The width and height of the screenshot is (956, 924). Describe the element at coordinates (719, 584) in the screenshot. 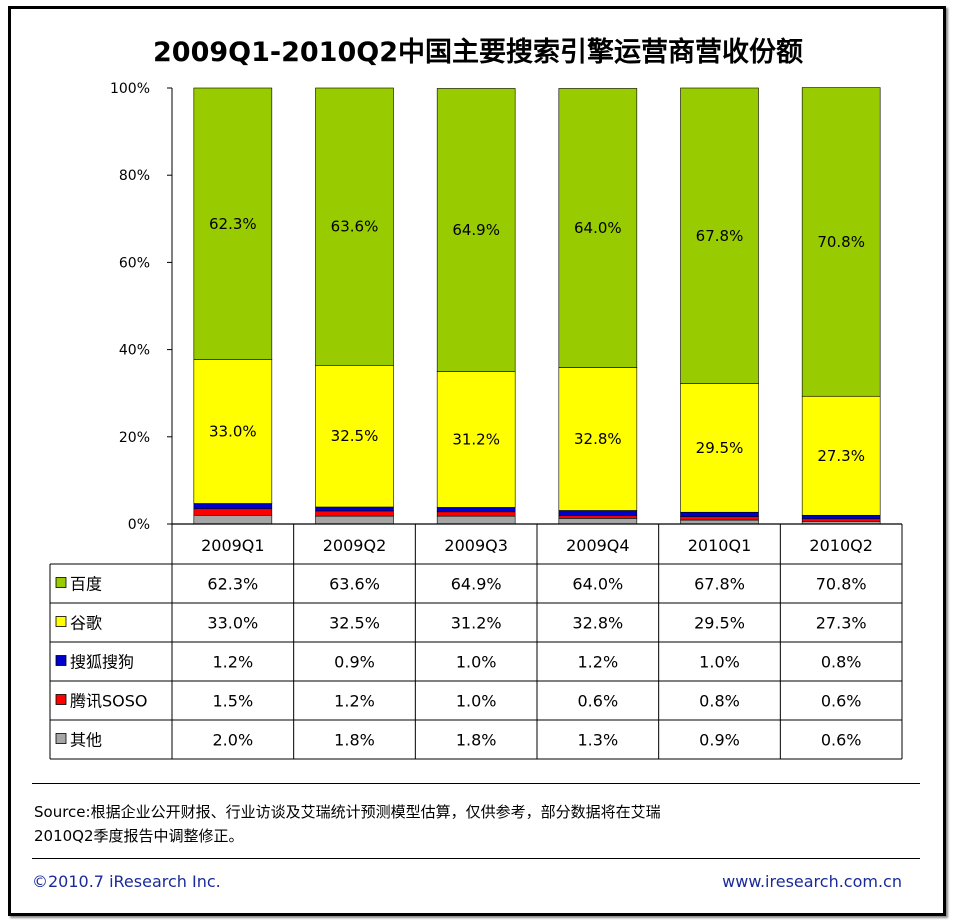

I see `table-cell-value: 67.8%` at that location.